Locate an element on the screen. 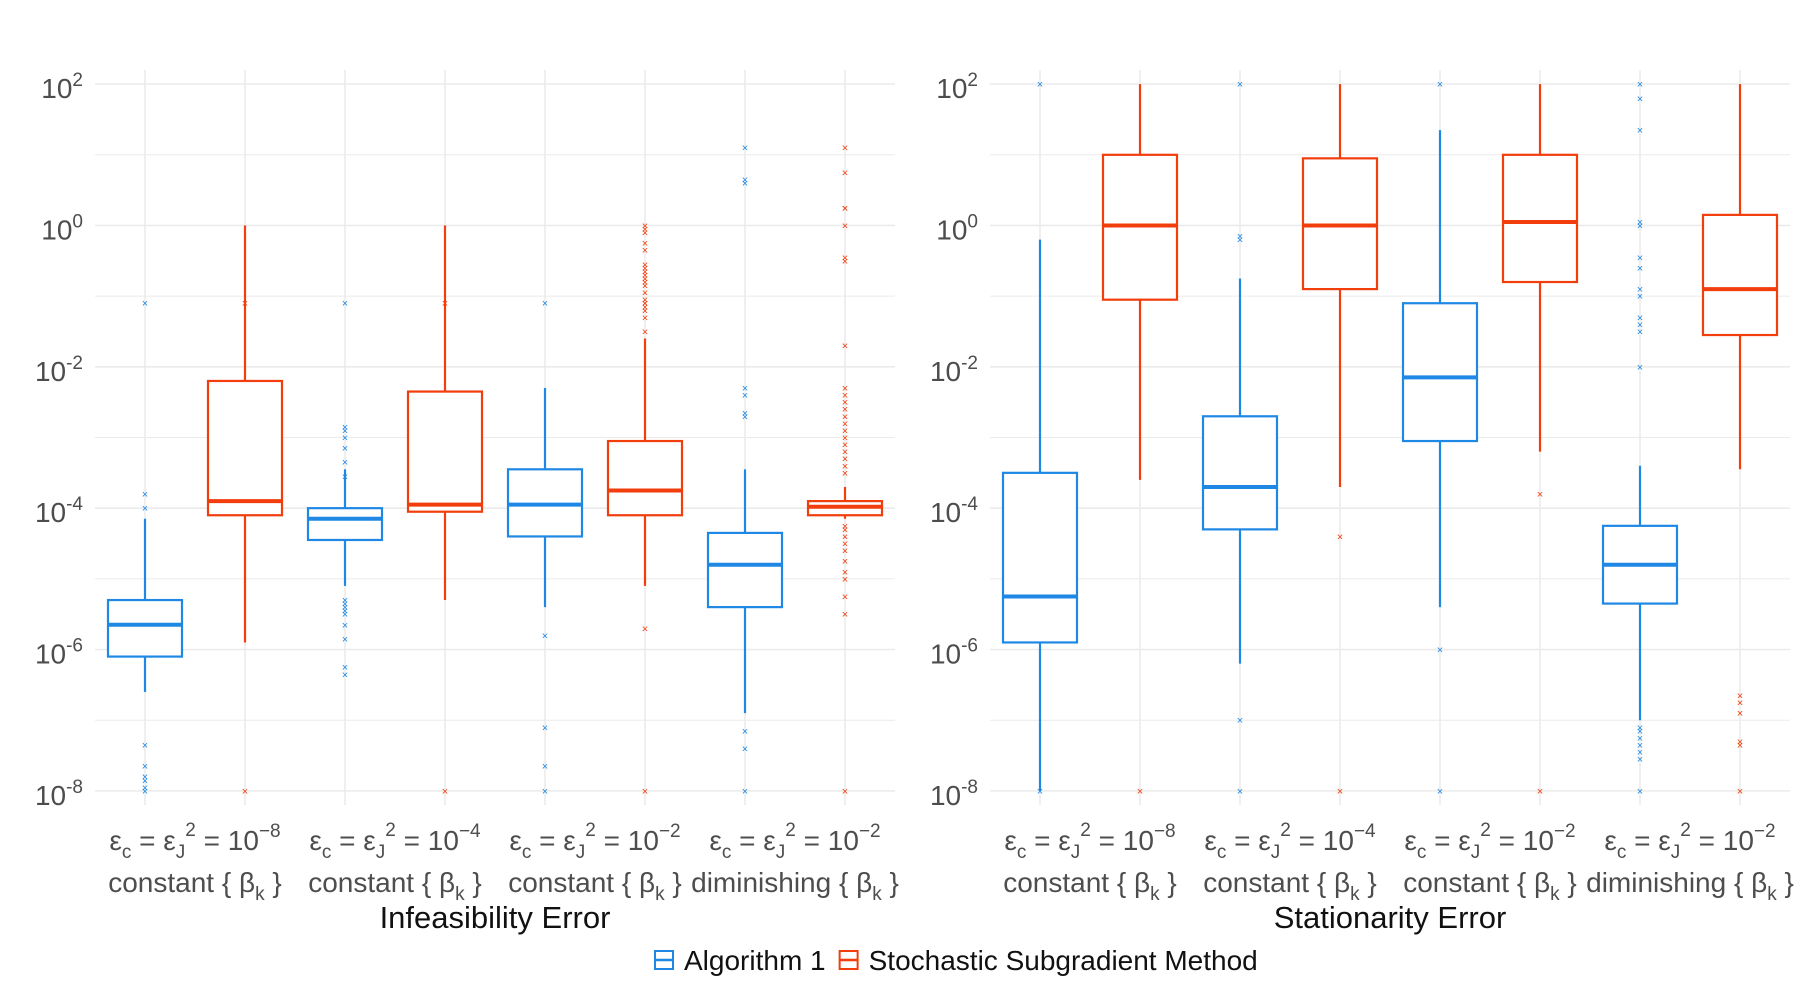 The width and height of the screenshot is (1800, 1000). box-ssm: ×××××××××××××××××××××× is located at coordinates (645, 509).